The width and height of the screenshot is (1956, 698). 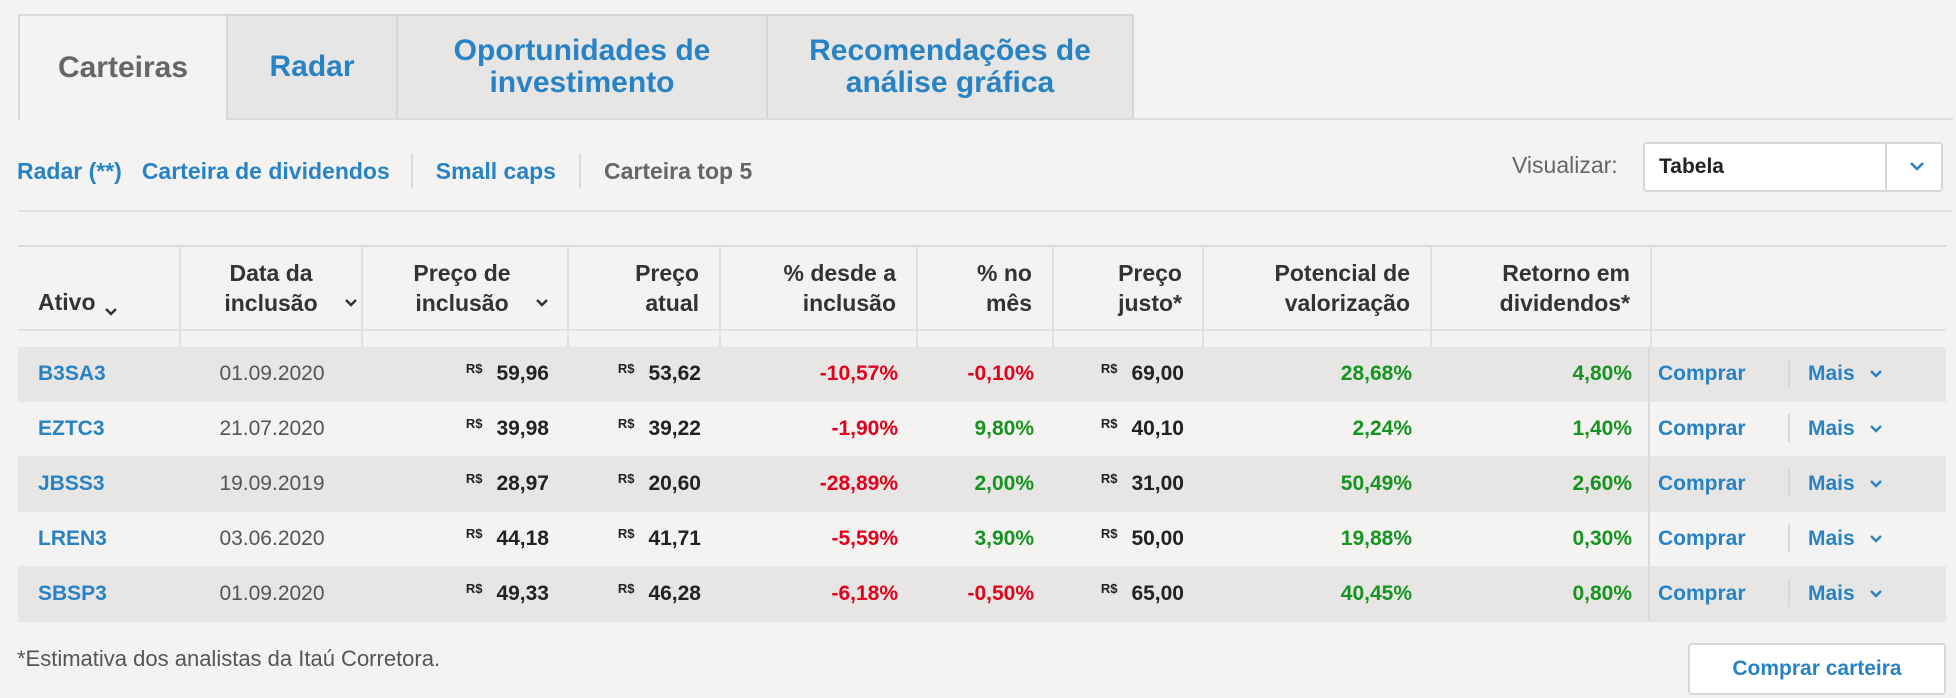 I want to click on inclusion-price: R$ 59,96, so click(x=466, y=374).